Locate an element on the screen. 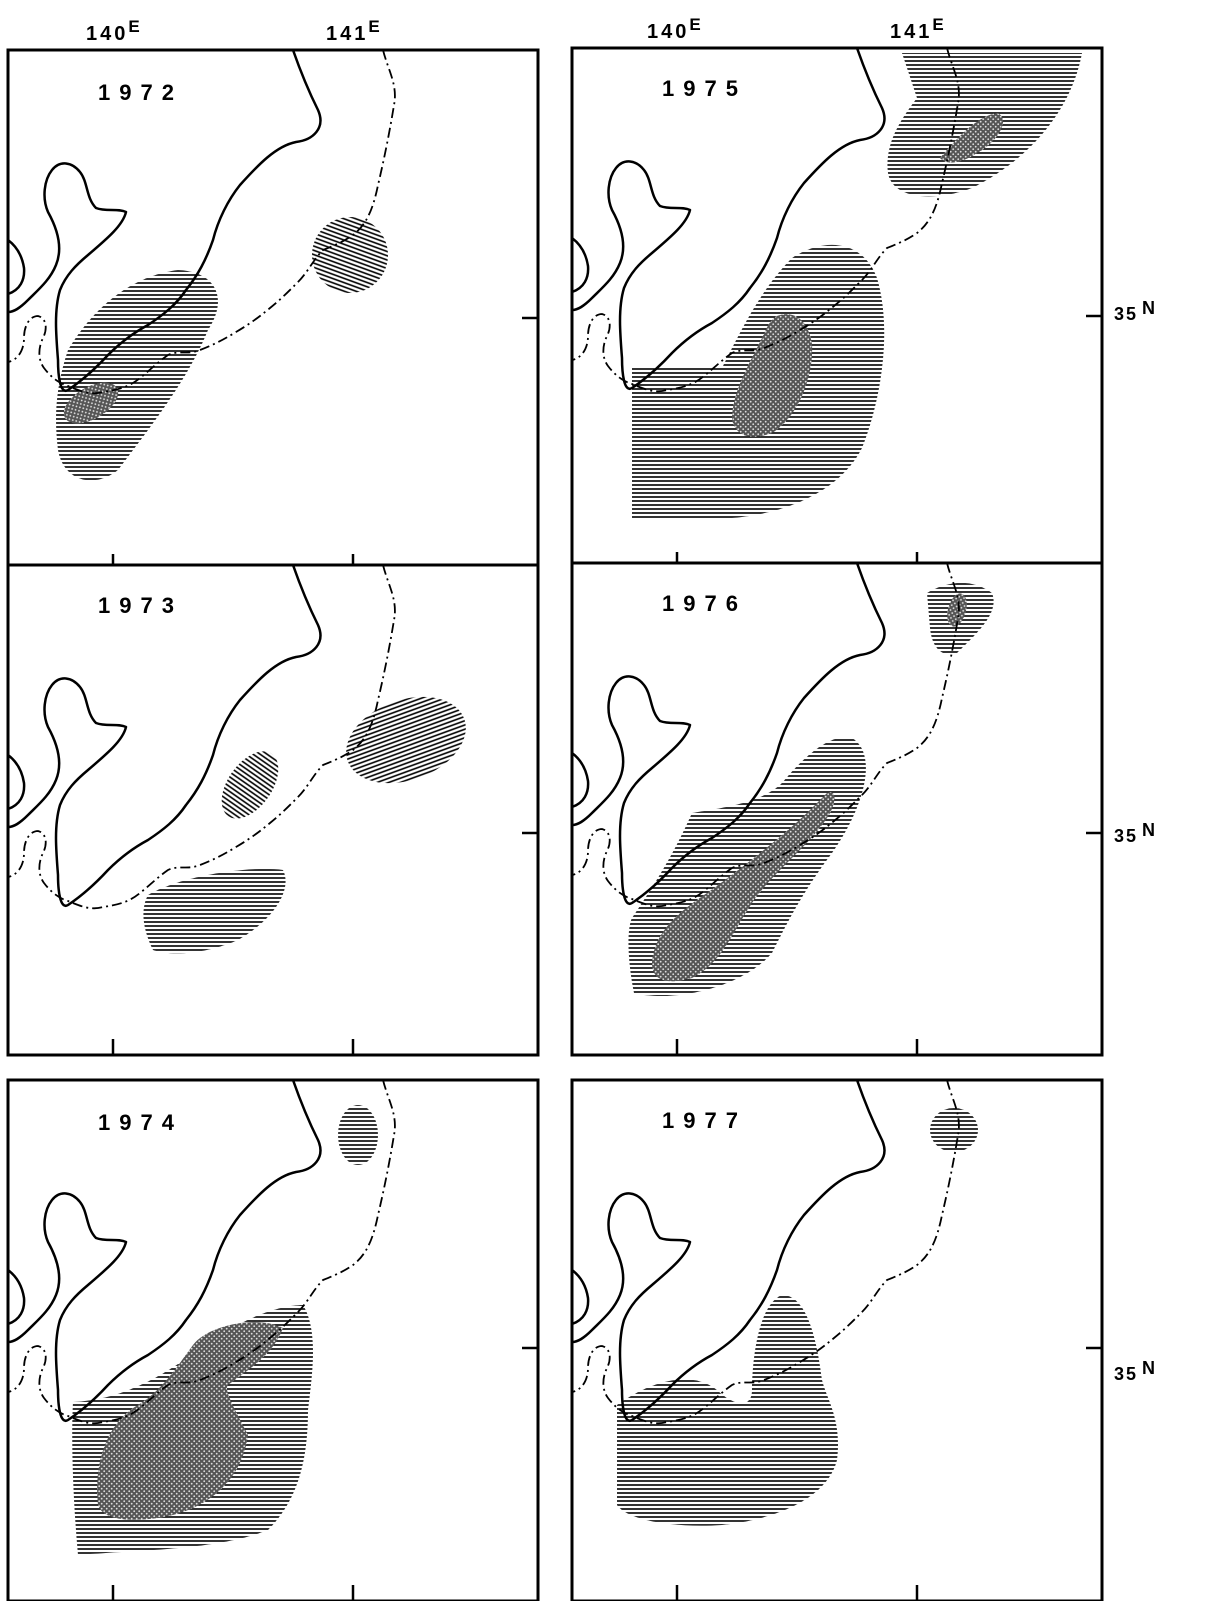  year-label: 1973 is located at coordinates (140, 605).